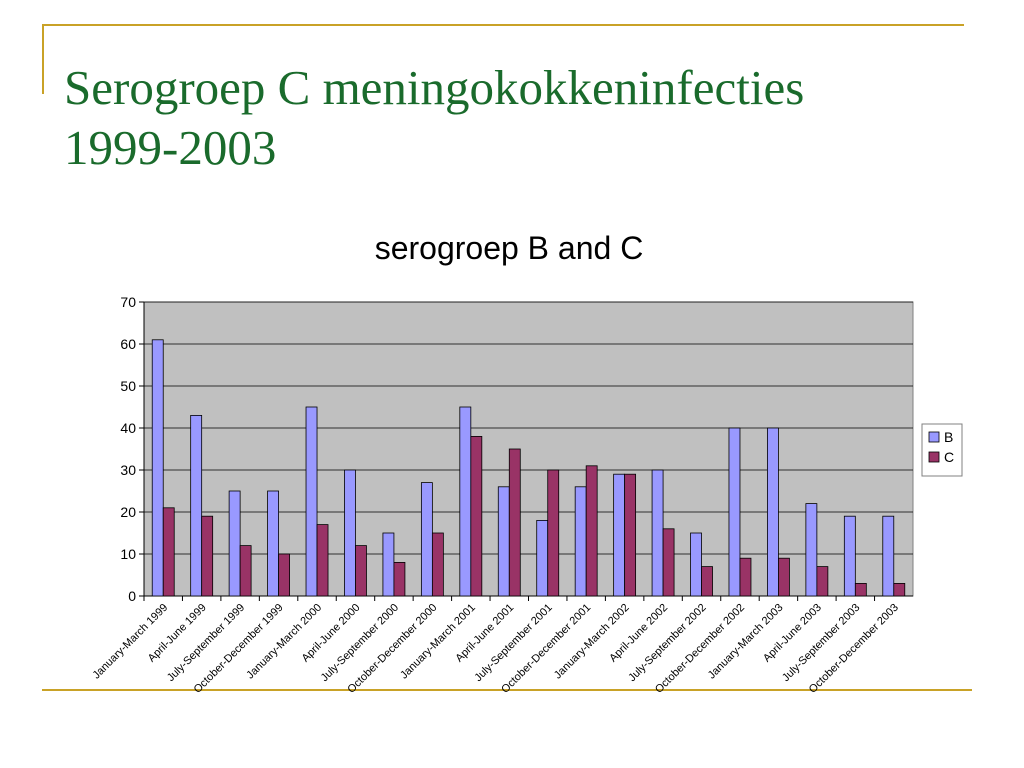  I want to click on chart-title: serogroep B and C, so click(509, 248).